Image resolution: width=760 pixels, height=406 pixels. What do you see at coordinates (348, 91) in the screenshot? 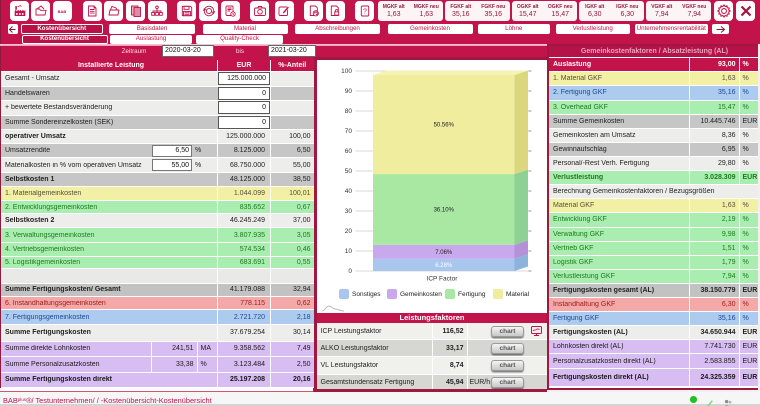
I see `svg-text: 90` at bounding box center [348, 91].